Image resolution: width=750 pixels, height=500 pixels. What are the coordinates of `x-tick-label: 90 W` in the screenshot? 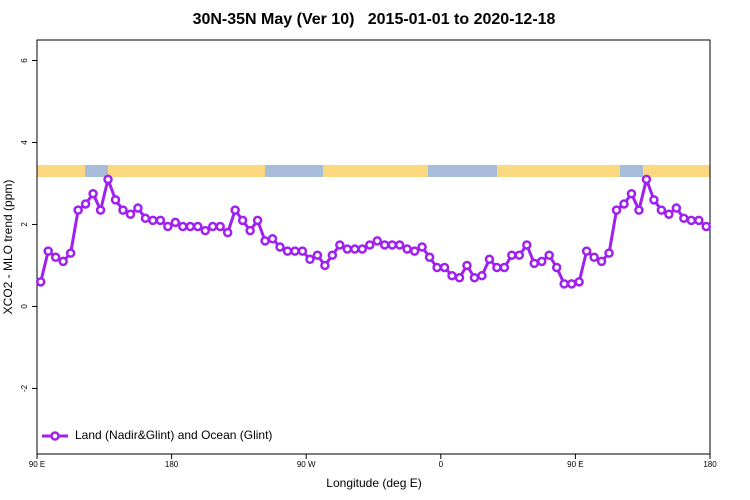 It's located at (306, 464).